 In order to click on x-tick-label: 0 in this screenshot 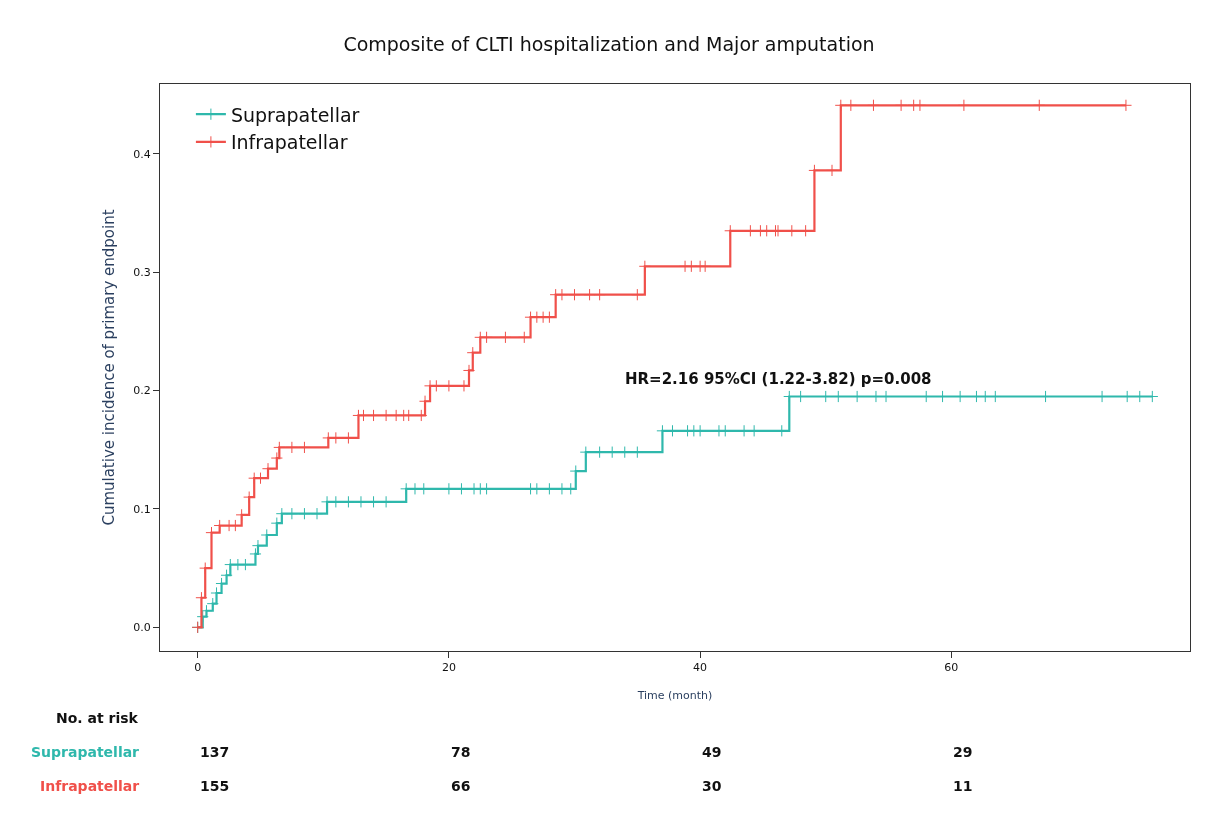, I will do `click(198, 668)`.